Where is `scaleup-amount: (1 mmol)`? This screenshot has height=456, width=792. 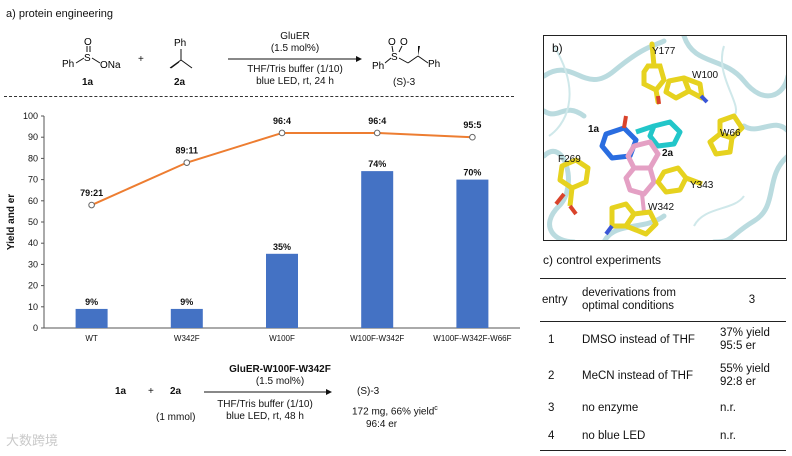 scaleup-amount: (1 mmol) is located at coordinates (176, 417).